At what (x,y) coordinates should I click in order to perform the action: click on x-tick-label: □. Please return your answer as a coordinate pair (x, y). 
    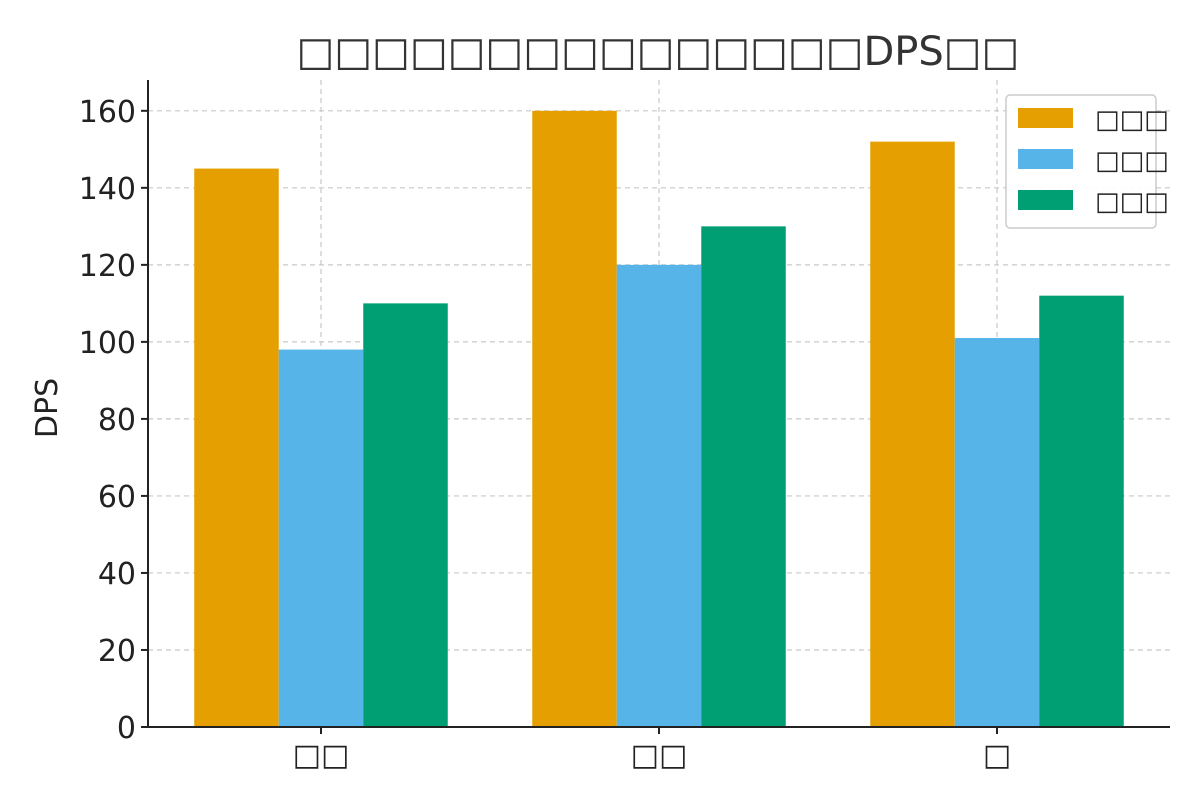
    Looking at the image, I should click on (997, 755).